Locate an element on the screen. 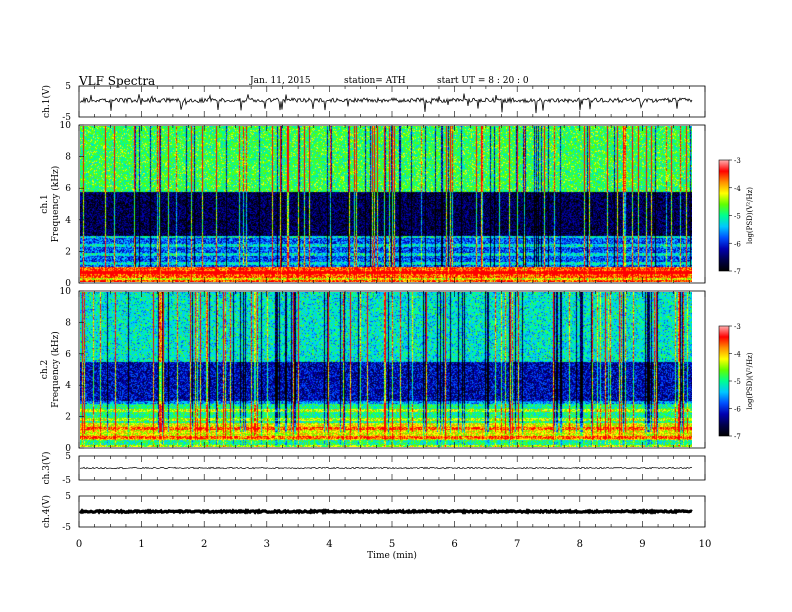  x-axis-label: Time (min) is located at coordinates (392, 555).